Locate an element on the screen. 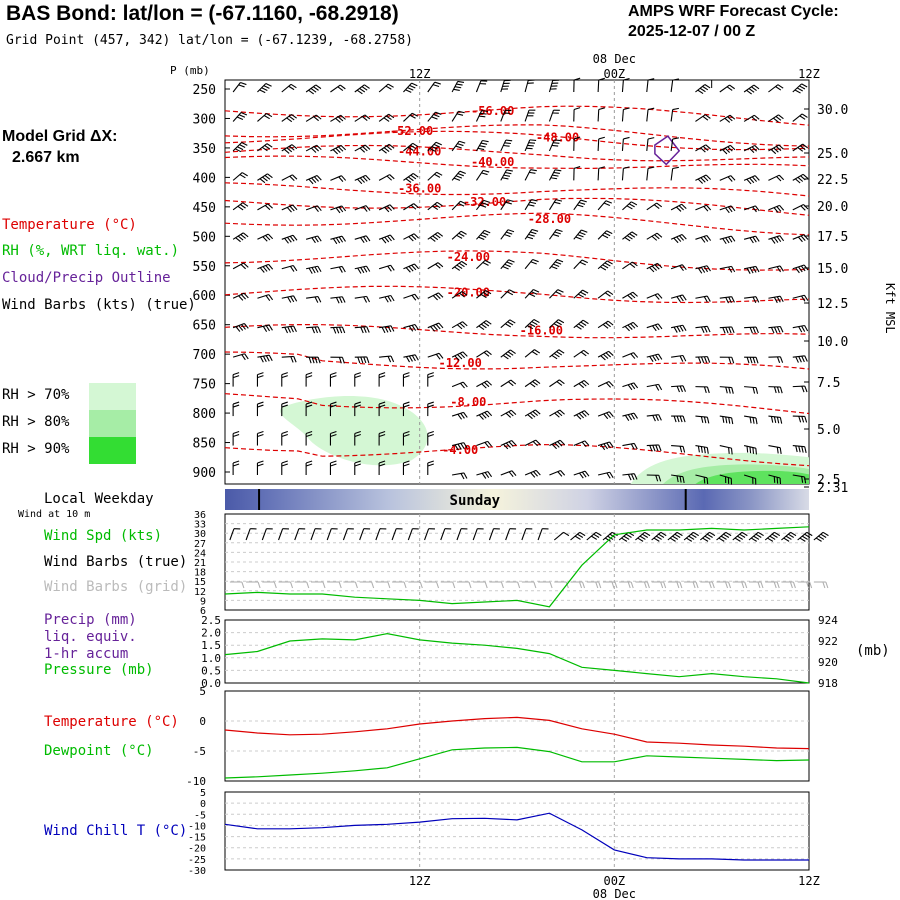 The height and width of the screenshot is (900, 900). temperature-contour-label: -4.00 is located at coordinates (460, 450).